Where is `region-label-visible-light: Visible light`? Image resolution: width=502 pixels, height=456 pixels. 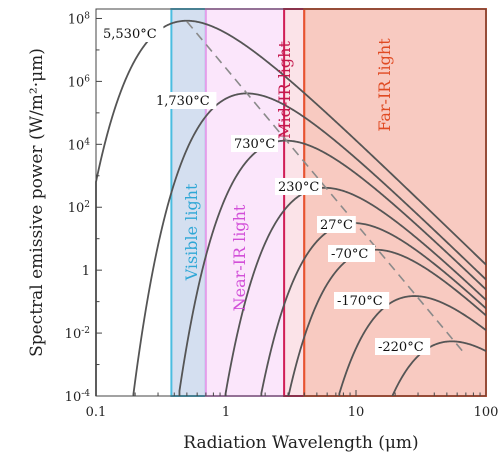 region-label-visible-light: Visible light is located at coordinates (191, 232).